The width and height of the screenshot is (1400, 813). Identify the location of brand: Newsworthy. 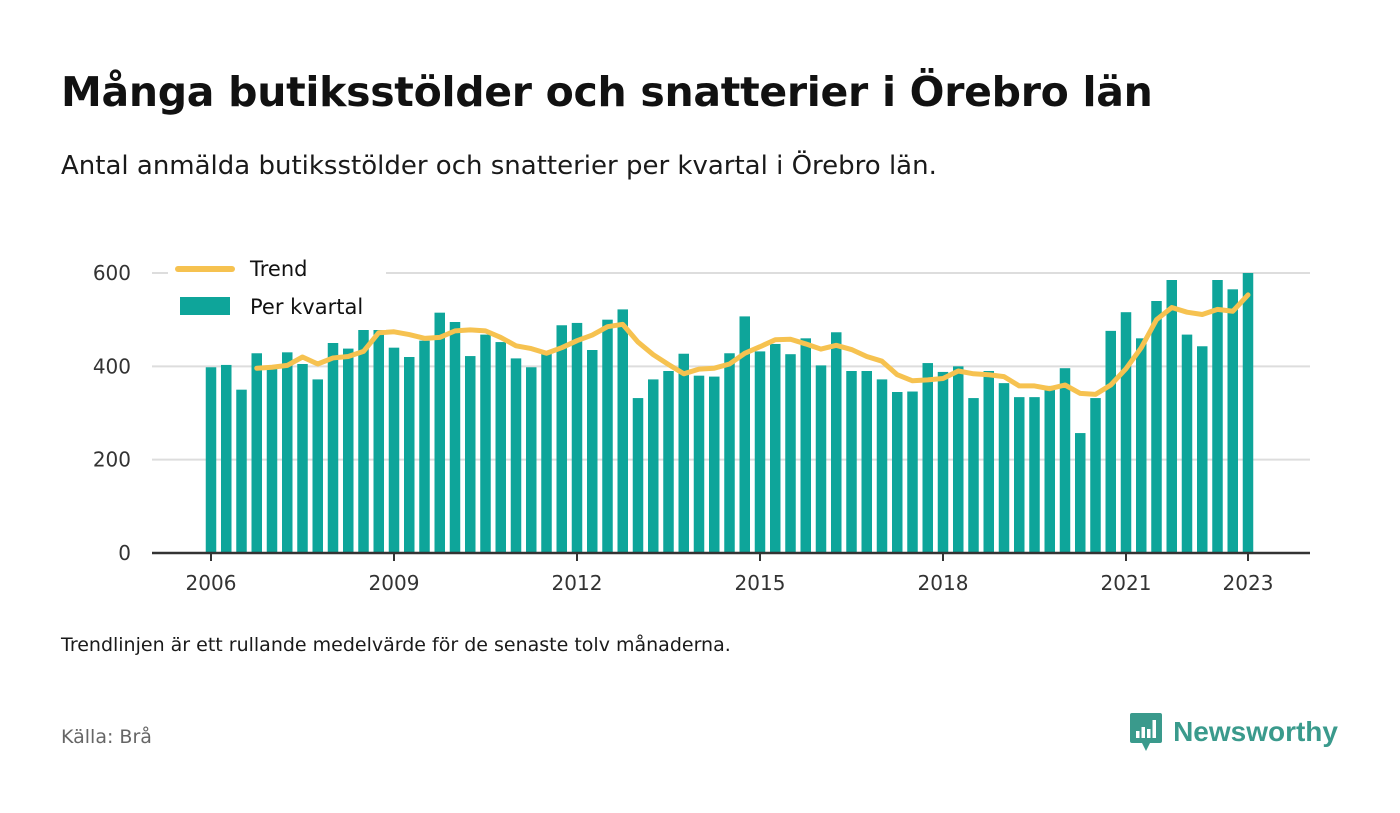
(1233, 732).